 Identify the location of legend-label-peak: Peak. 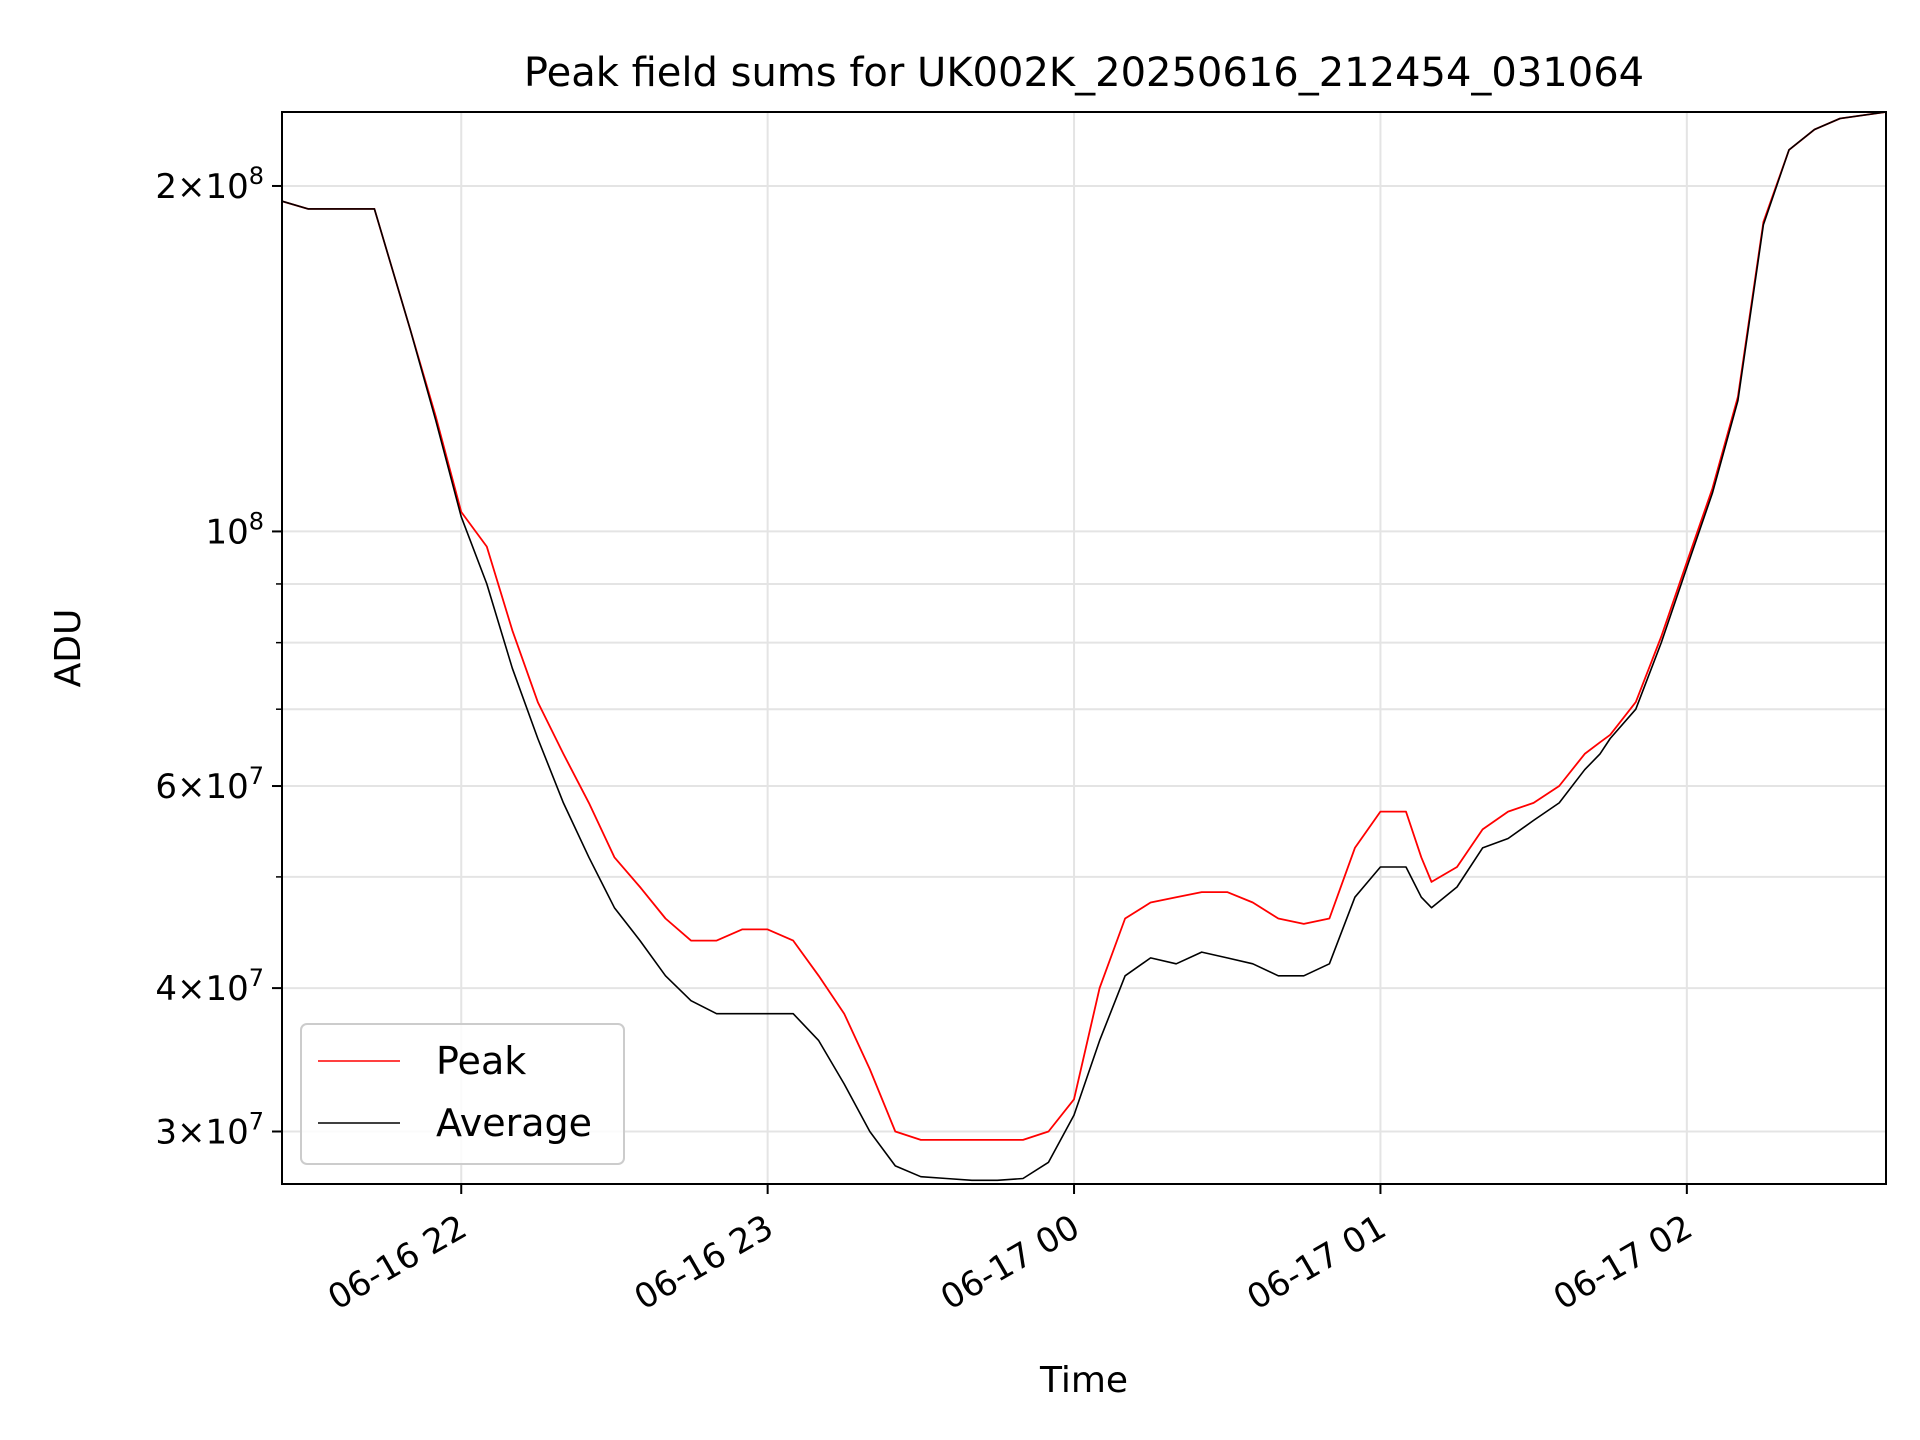
(481, 1061).